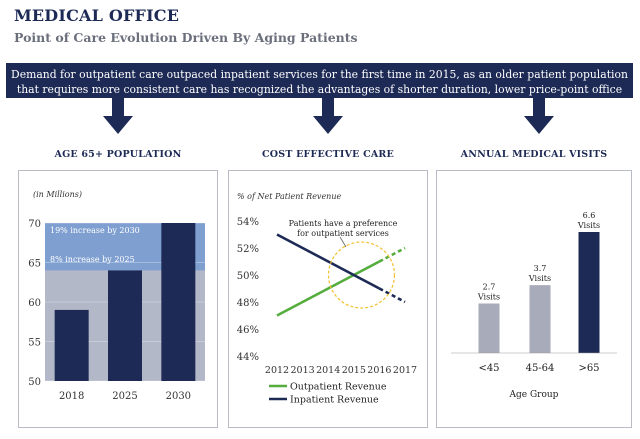 This screenshot has width=640, height=439. I want to click on cost-x-tick-label: 2015, so click(354, 370).